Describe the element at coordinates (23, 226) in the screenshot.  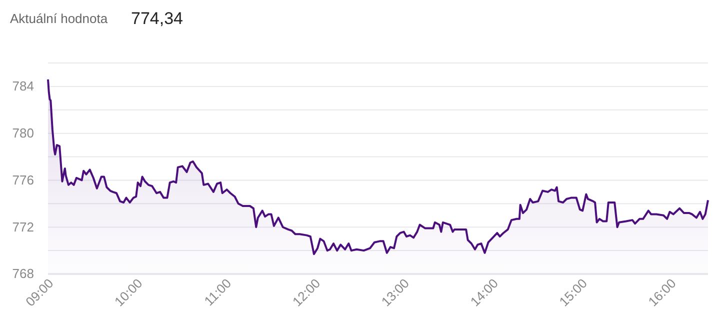
I see `y-tick-label: 772` at that location.